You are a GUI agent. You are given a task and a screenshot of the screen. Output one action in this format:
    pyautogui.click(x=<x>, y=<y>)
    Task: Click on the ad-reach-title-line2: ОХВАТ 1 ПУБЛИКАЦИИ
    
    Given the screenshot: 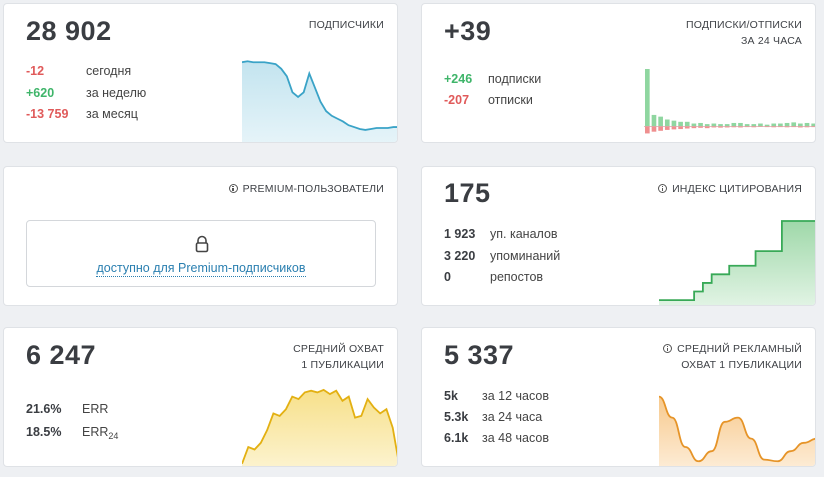 What is the action you would take?
    pyautogui.click(x=741, y=365)
    